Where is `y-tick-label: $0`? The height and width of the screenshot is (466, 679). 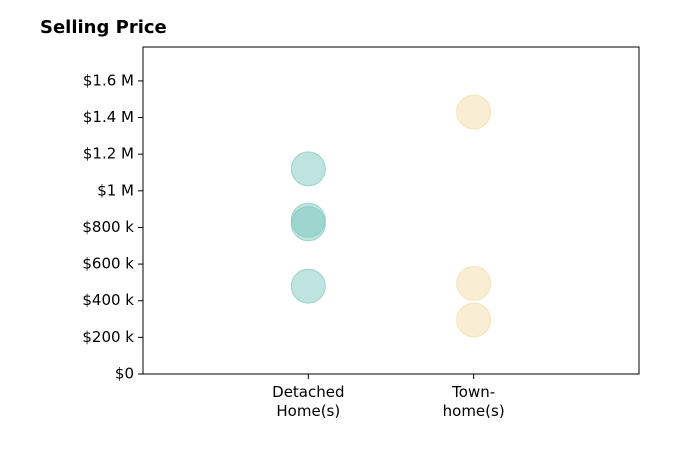
y-tick-label: $0 is located at coordinates (124, 374).